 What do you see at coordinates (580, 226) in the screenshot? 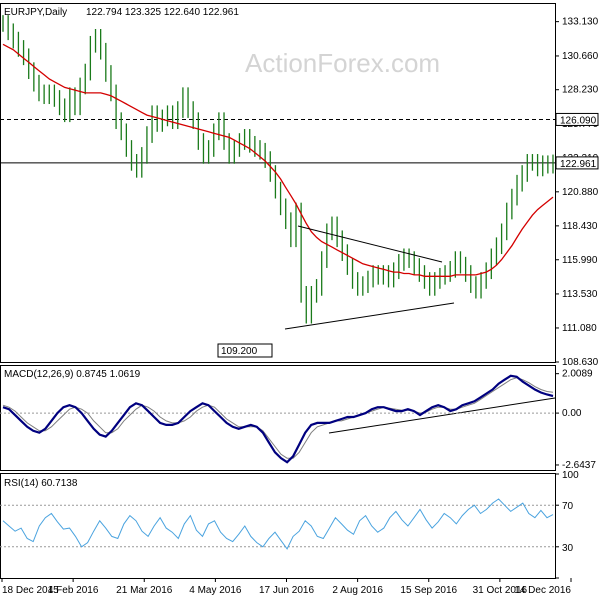
I see `price-tick-label: 118.430` at bounding box center [580, 226].